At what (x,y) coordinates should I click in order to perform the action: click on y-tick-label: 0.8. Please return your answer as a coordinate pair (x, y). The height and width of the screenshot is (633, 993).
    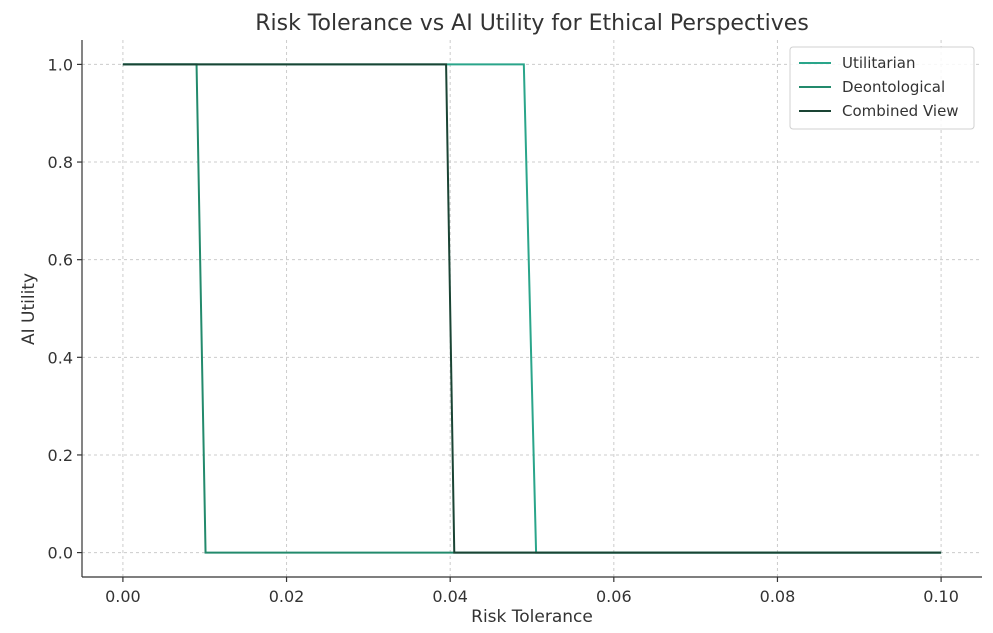
    Looking at the image, I should click on (60, 162).